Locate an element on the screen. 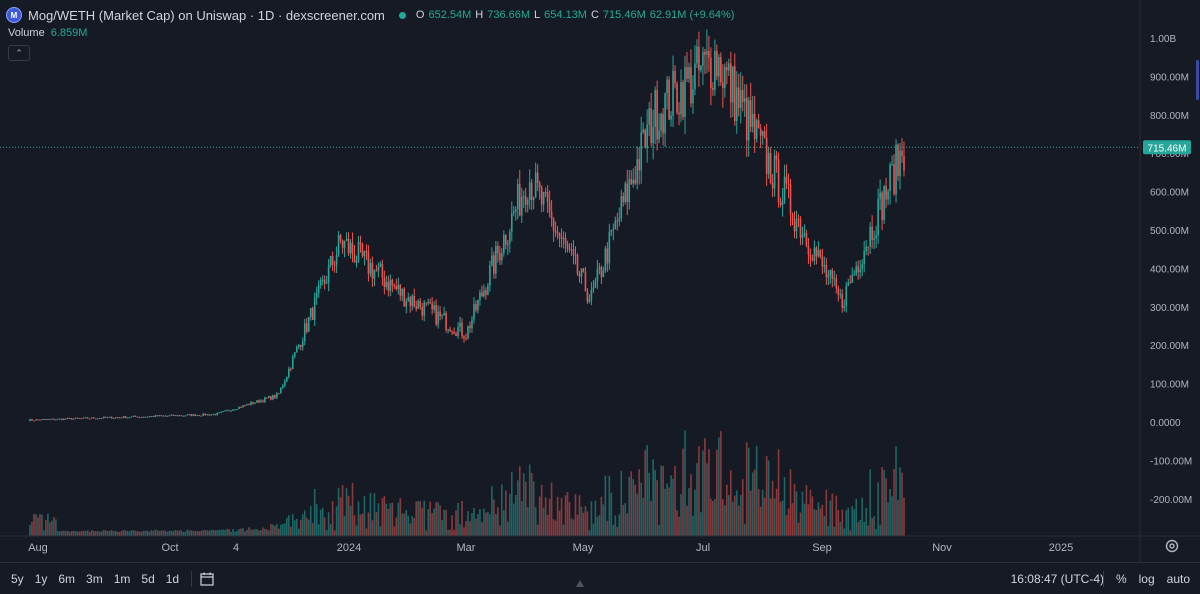  scroll-marker-icon is located at coordinates (580, 583).